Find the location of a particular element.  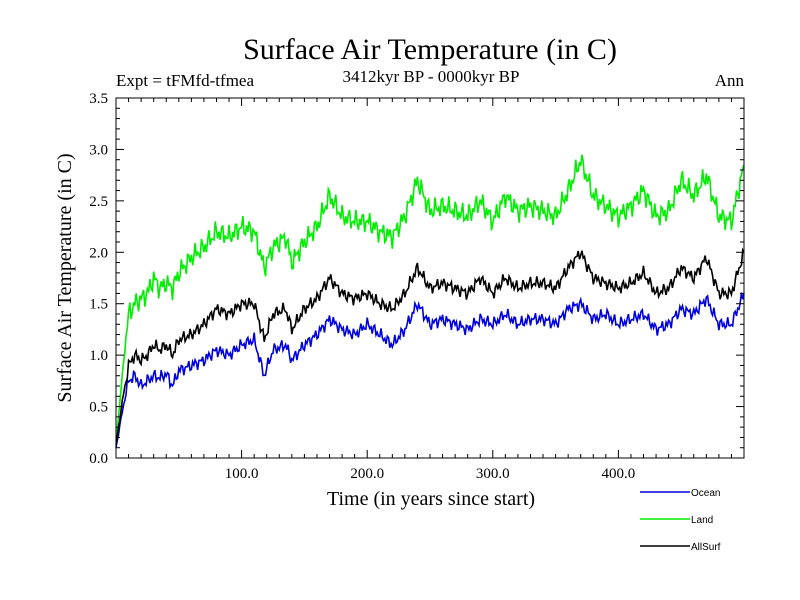

y-tick-label: 2.5 is located at coordinates (98, 202).